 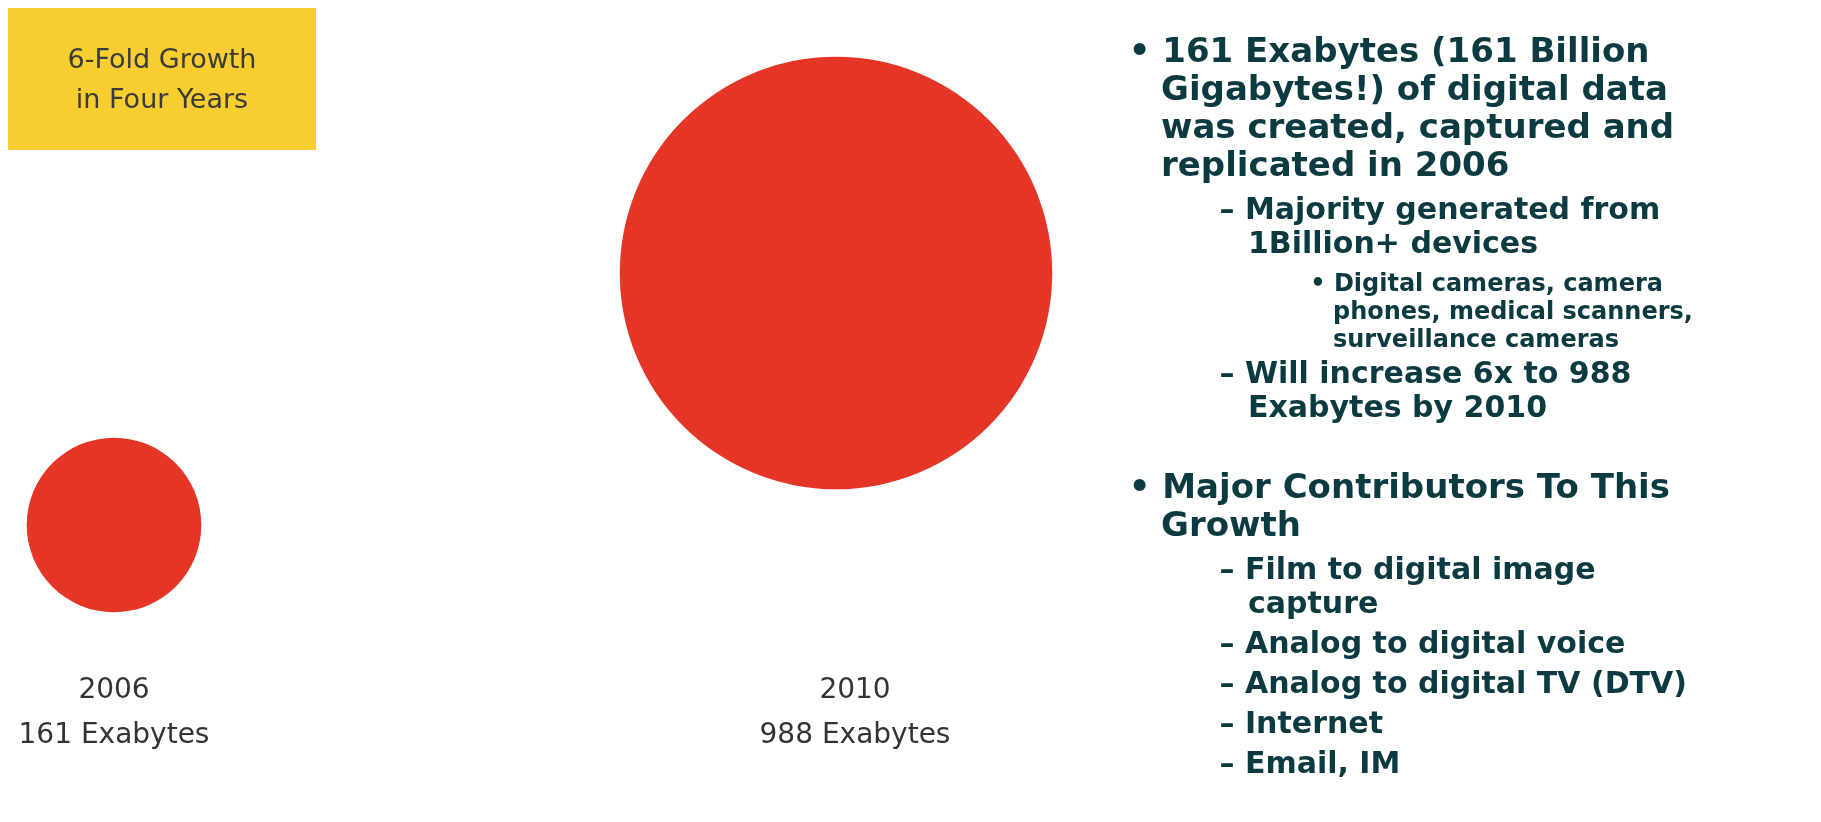 What do you see at coordinates (114, 733) in the screenshot?
I see `data-label: 161 Exabytes` at bounding box center [114, 733].